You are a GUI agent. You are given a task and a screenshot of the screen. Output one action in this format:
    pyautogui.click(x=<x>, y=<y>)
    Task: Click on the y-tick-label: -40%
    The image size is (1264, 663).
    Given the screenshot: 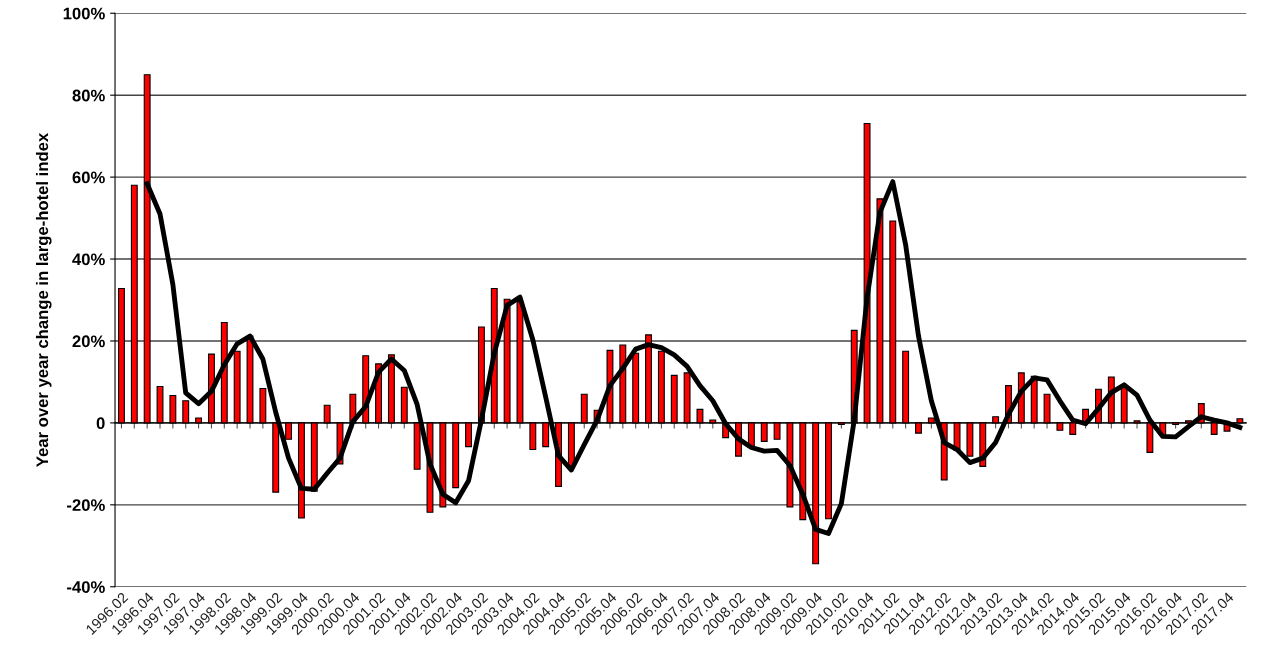 What is the action you would take?
    pyautogui.click(x=86, y=587)
    